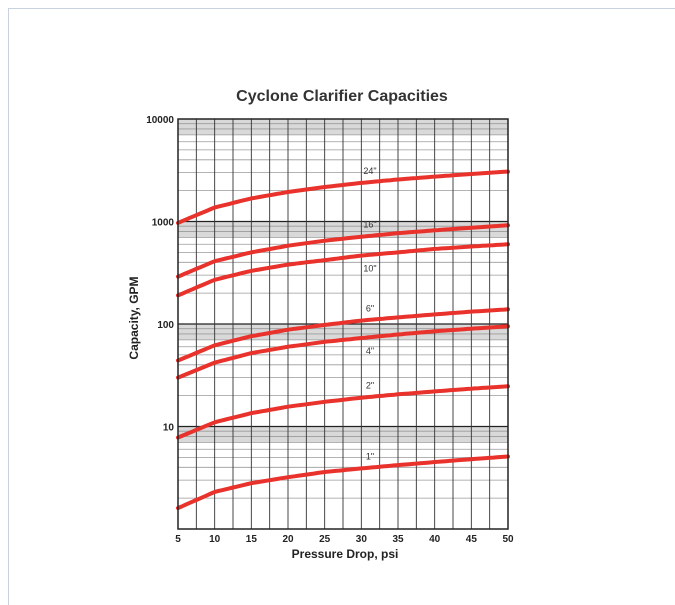 Image resolution: width=675 pixels, height=605 pixels. I want to click on x-tick-label: 20, so click(288, 539).